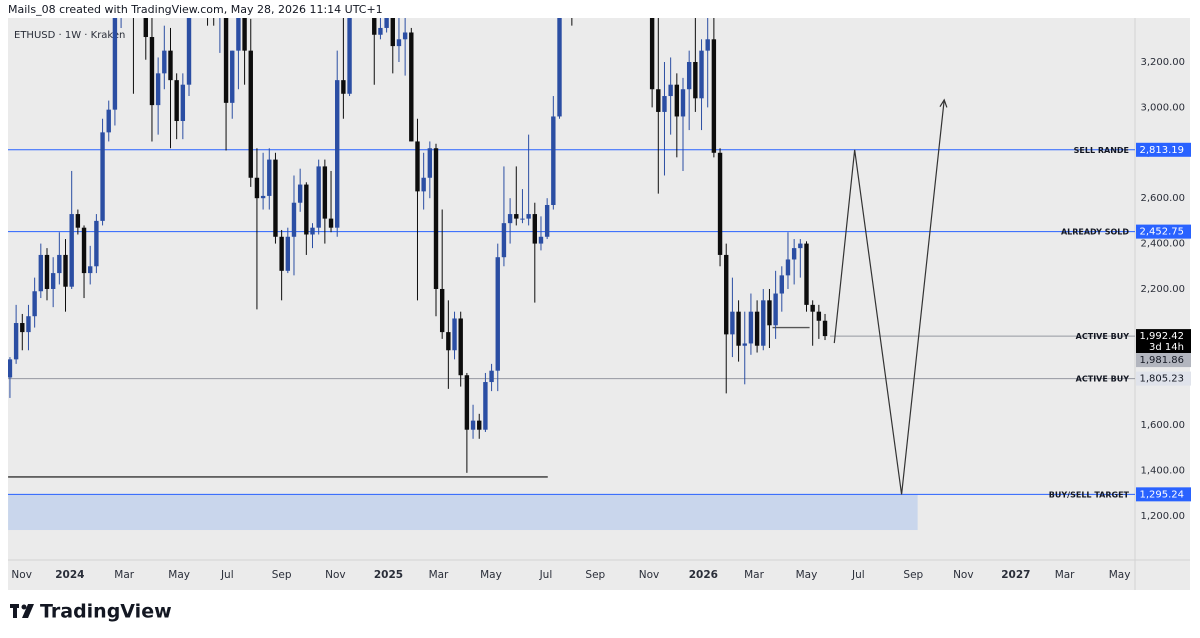 The width and height of the screenshot is (1200, 638). What do you see at coordinates (463, 512) in the screenshot?
I see `target-zone` at bounding box center [463, 512].